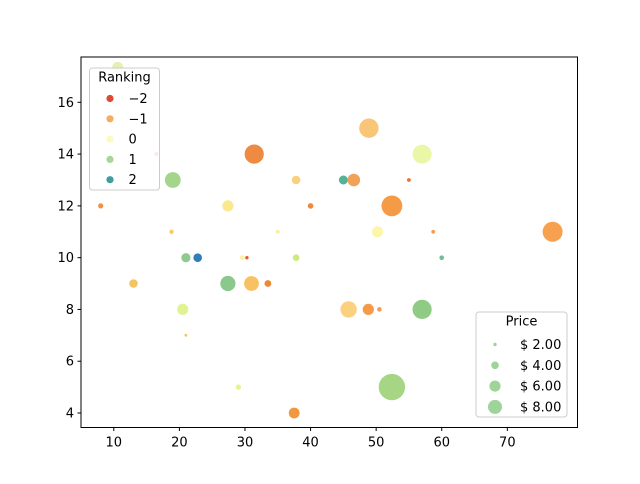  Describe the element at coordinates (70, 362) in the screenshot. I see `y-axis-tick-label: 6` at that location.